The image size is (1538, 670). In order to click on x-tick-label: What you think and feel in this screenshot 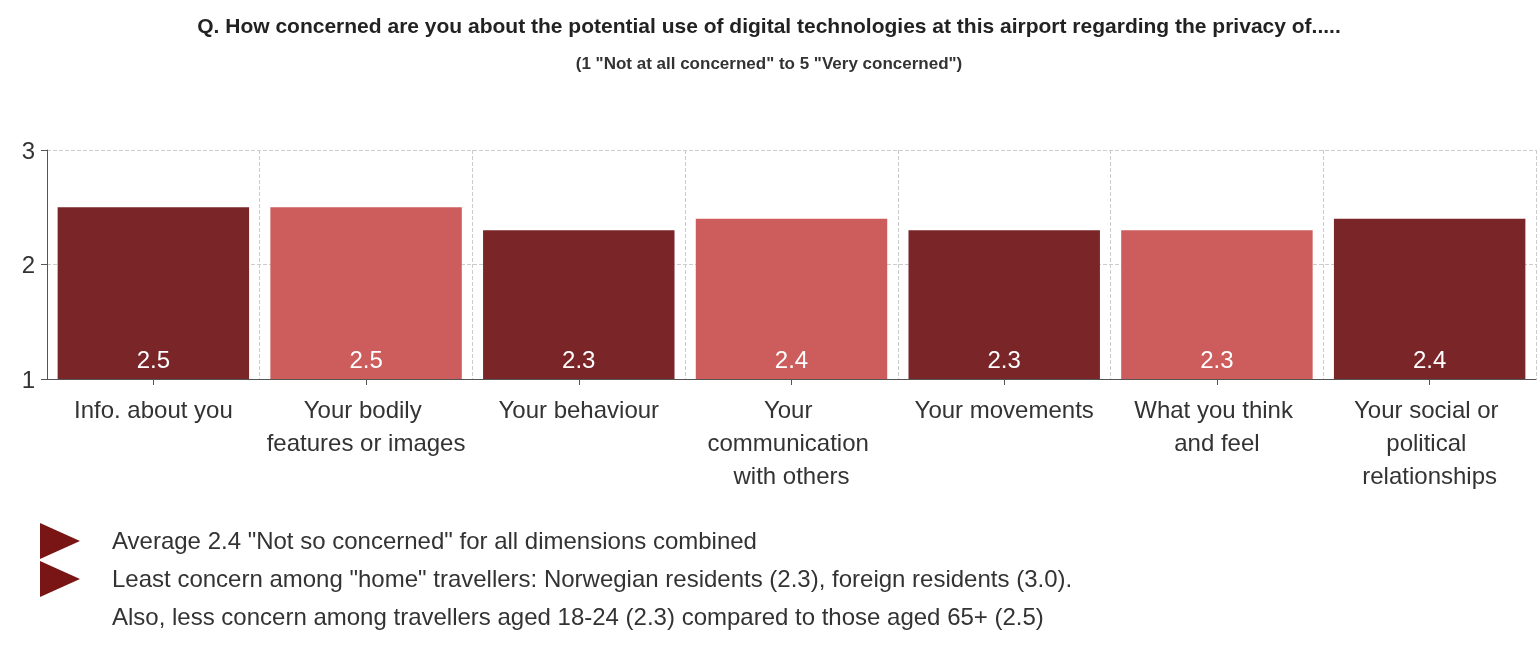, I will do `click(1217, 426)`.